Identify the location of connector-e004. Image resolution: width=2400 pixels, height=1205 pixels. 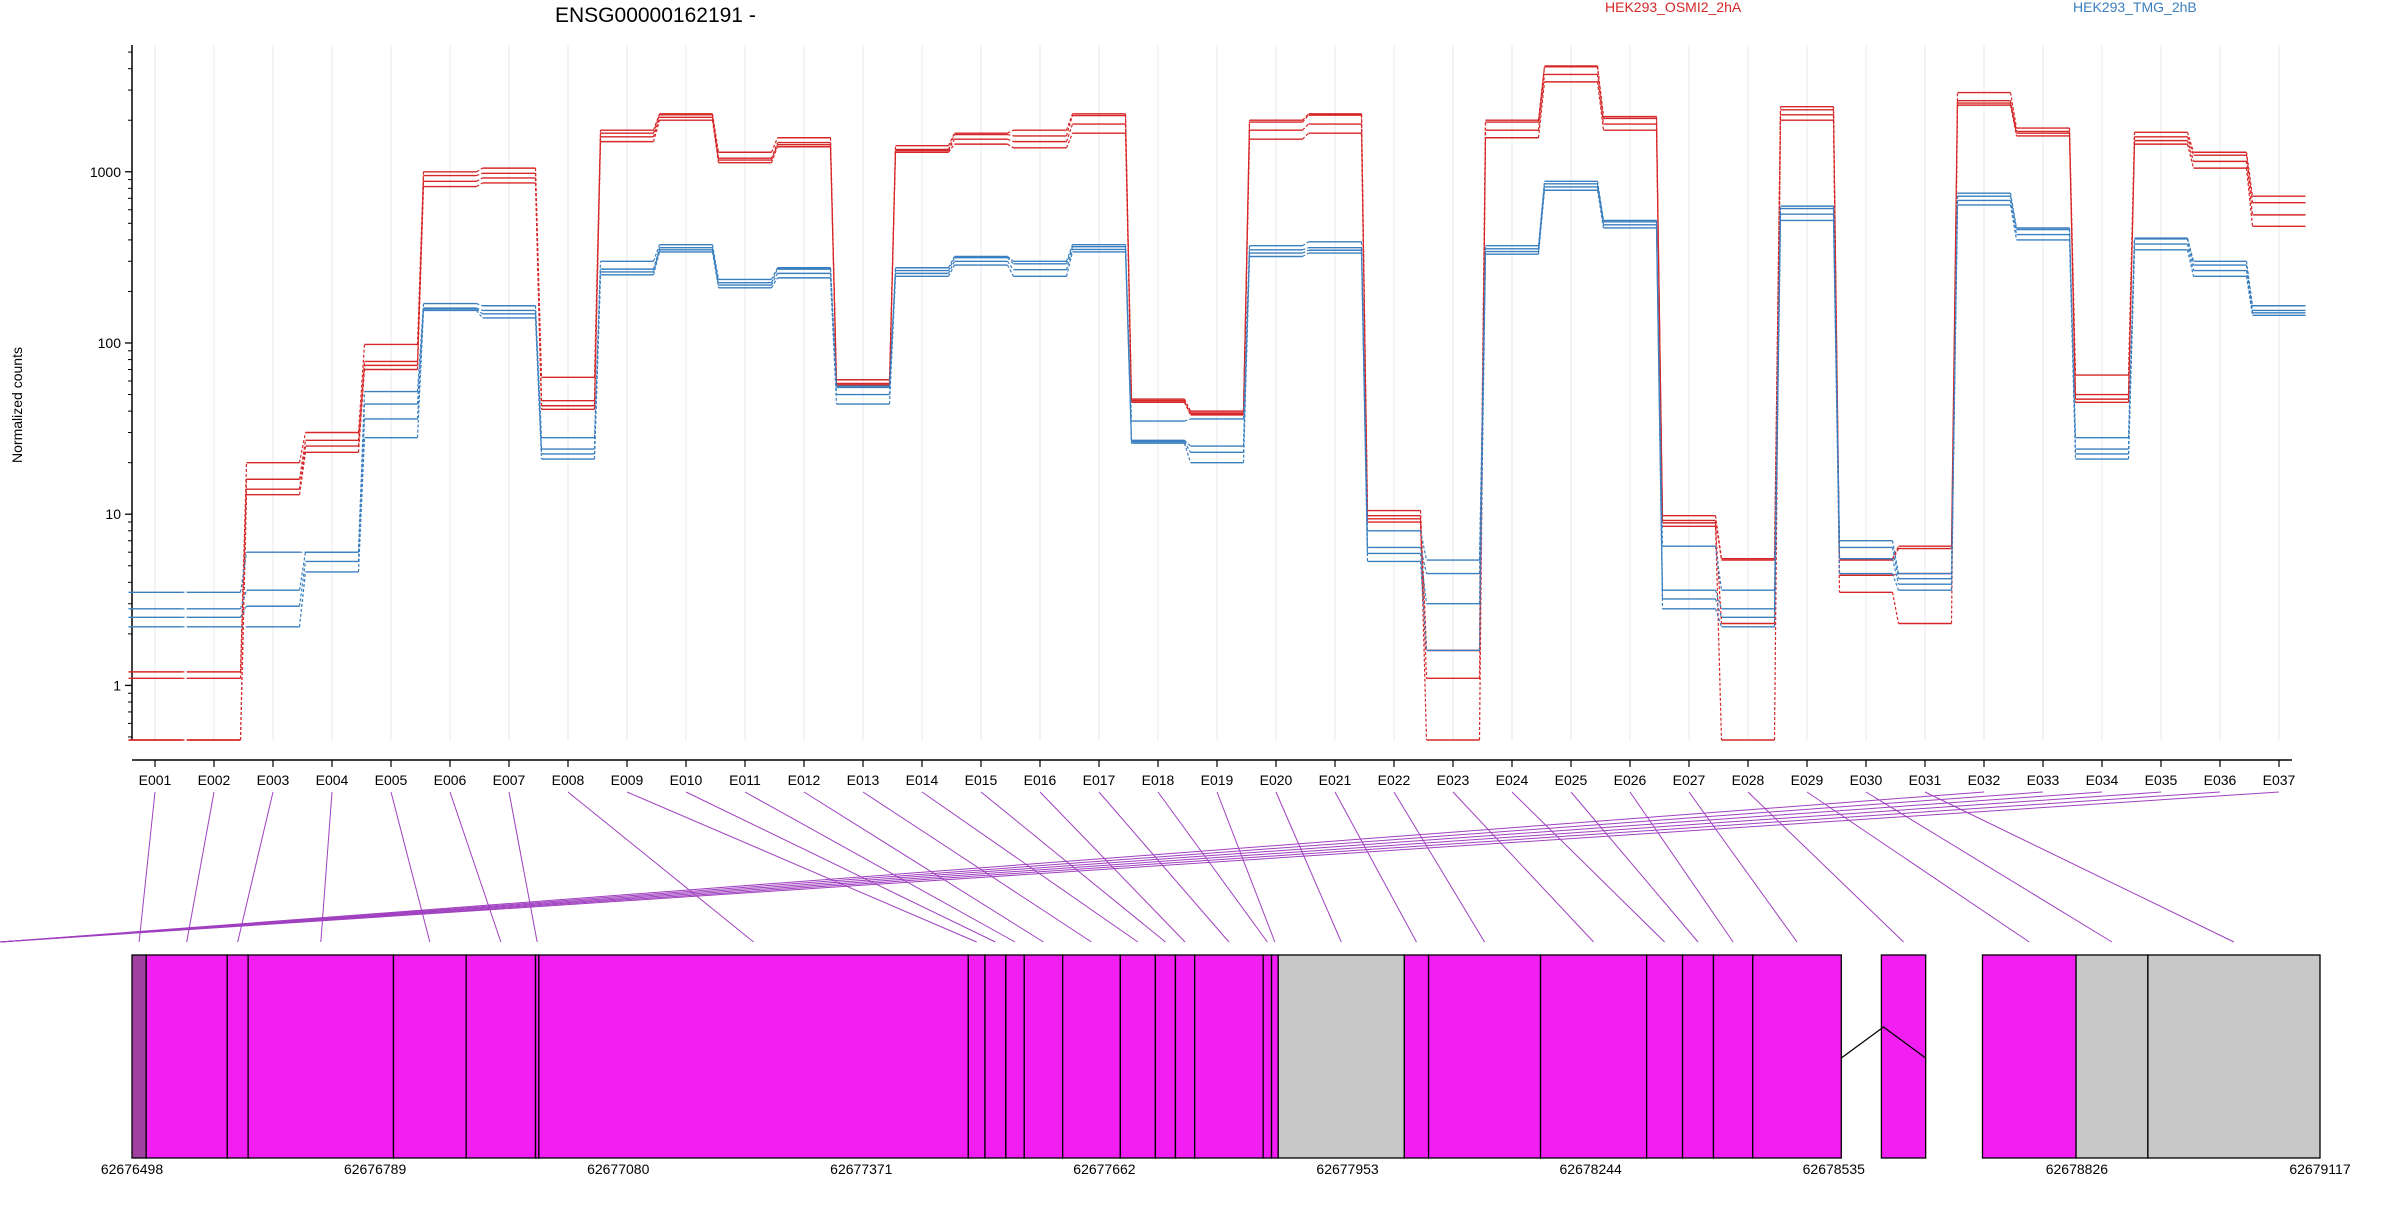
(326, 867).